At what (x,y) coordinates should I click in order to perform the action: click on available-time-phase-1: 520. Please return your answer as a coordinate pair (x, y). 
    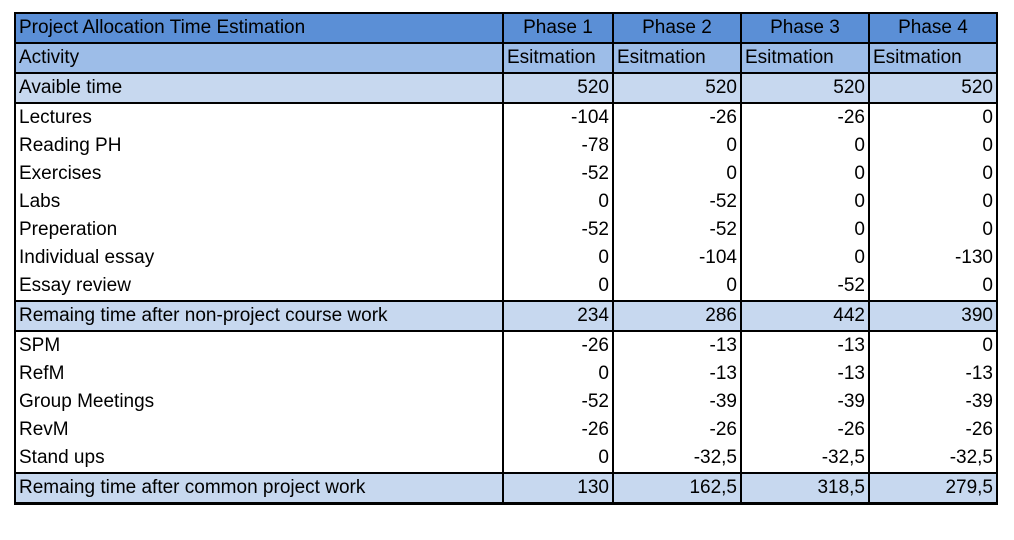
    Looking at the image, I should click on (558, 88).